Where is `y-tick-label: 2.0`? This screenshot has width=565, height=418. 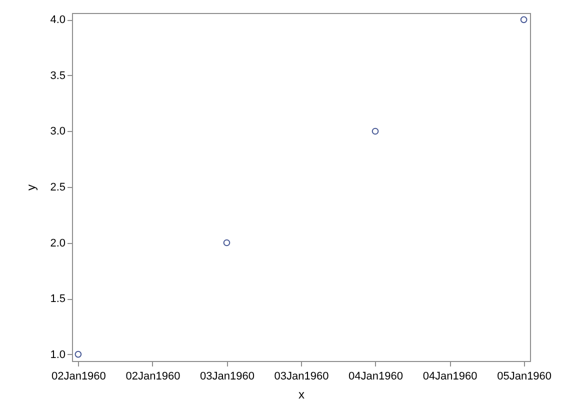 y-tick-label: 2.0 is located at coordinates (58, 243).